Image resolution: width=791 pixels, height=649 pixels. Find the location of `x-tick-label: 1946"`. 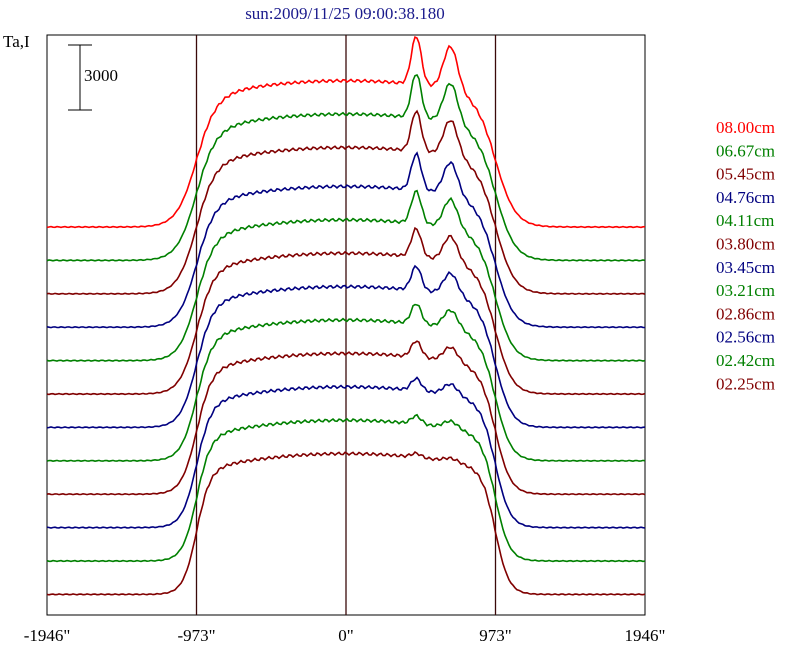

x-tick-label: 1946" is located at coordinates (645, 635).